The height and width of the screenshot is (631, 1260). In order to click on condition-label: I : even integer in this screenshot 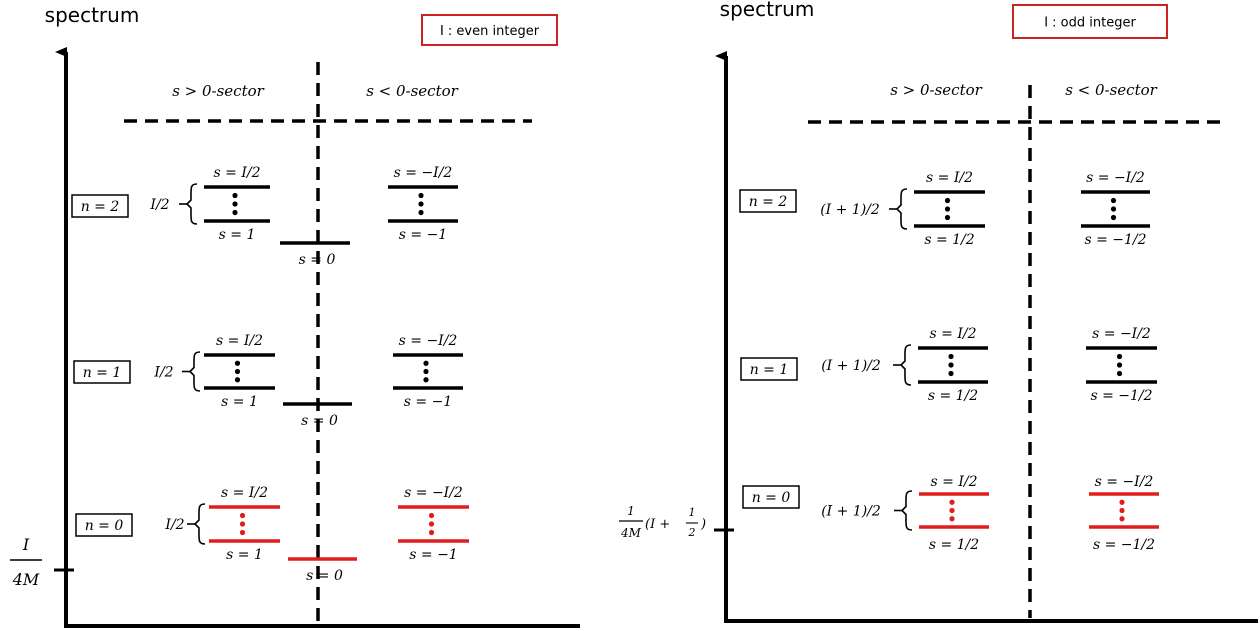, I will do `click(490, 31)`.